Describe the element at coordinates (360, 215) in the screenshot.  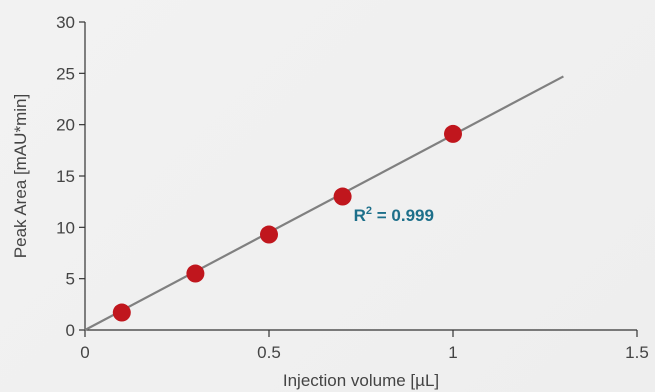
I see `r-squared-label: R` at that location.